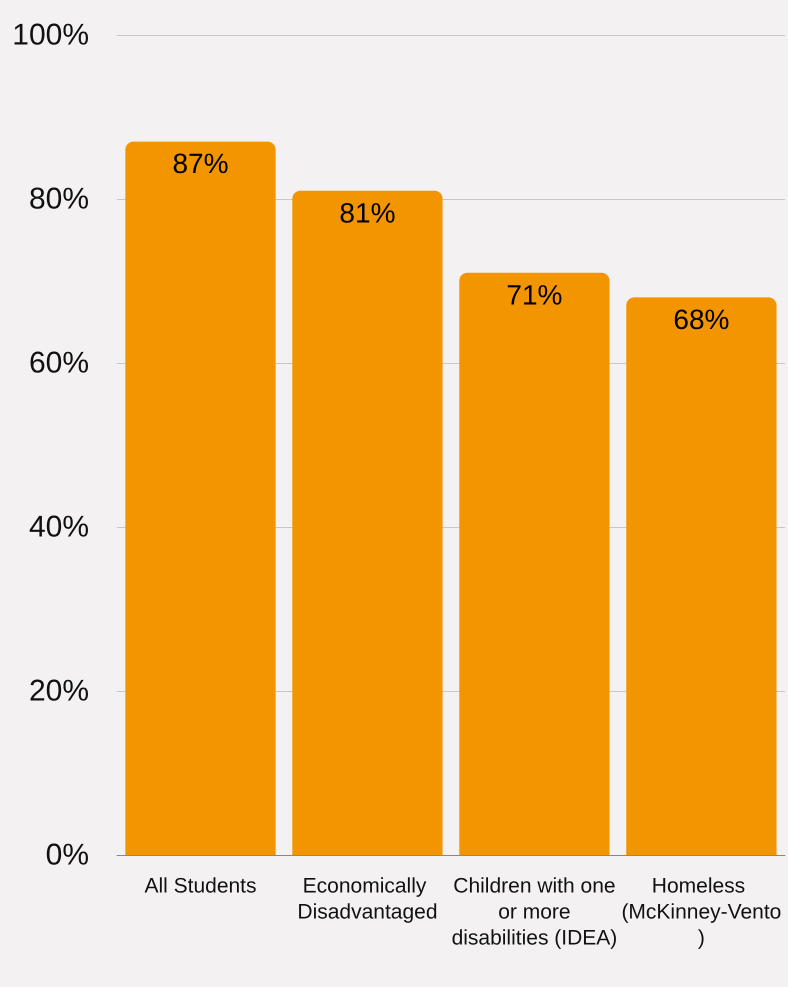 The image size is (788, 987). Describe the element at coordinates (534, 294) in the screenshot. I see `data-label: 71%` at that location.